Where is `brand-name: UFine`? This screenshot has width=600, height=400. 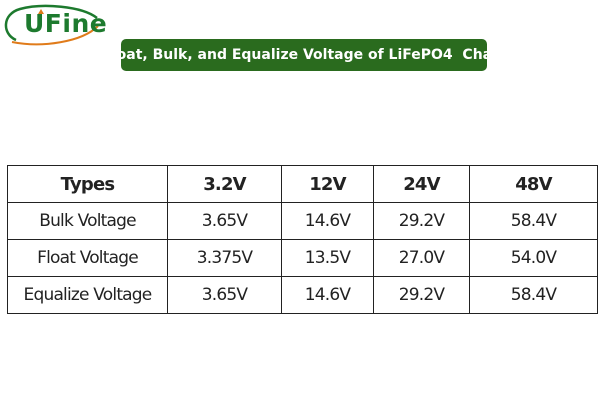 brand-name: UFine is located at coordinates (66, 23).